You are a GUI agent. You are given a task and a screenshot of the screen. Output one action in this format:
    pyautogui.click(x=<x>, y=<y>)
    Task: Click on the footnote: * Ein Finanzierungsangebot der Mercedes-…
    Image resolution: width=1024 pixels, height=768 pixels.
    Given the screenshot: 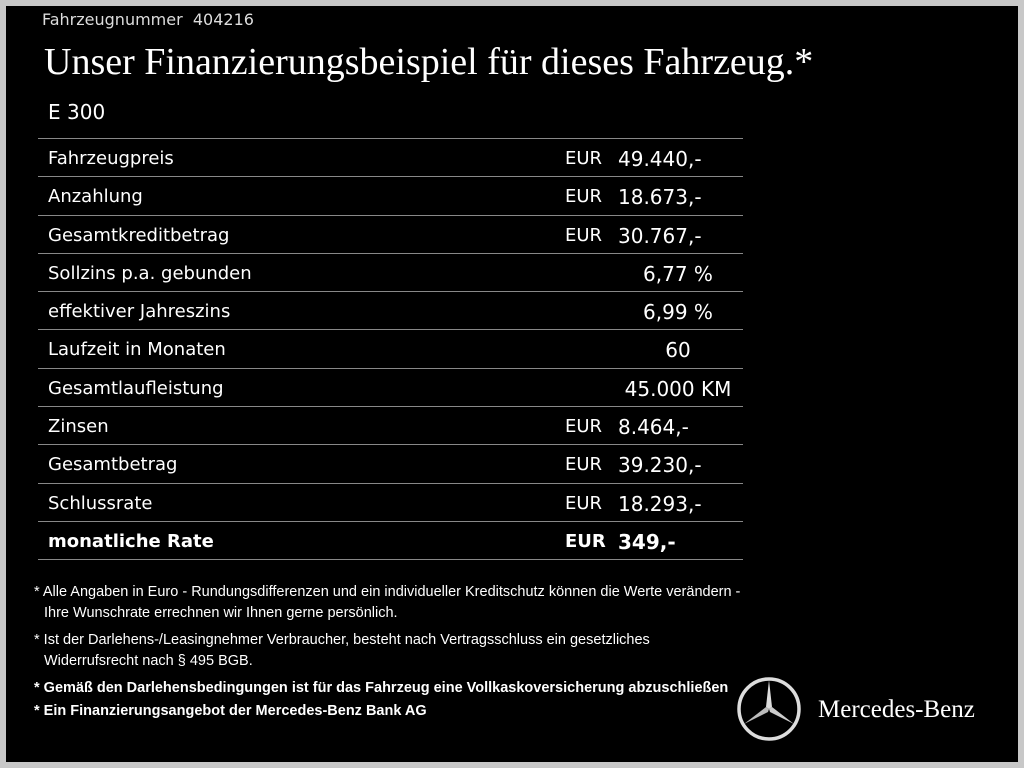 What is the action you would take?
    pyautogui.click(x=230, y=711)
    